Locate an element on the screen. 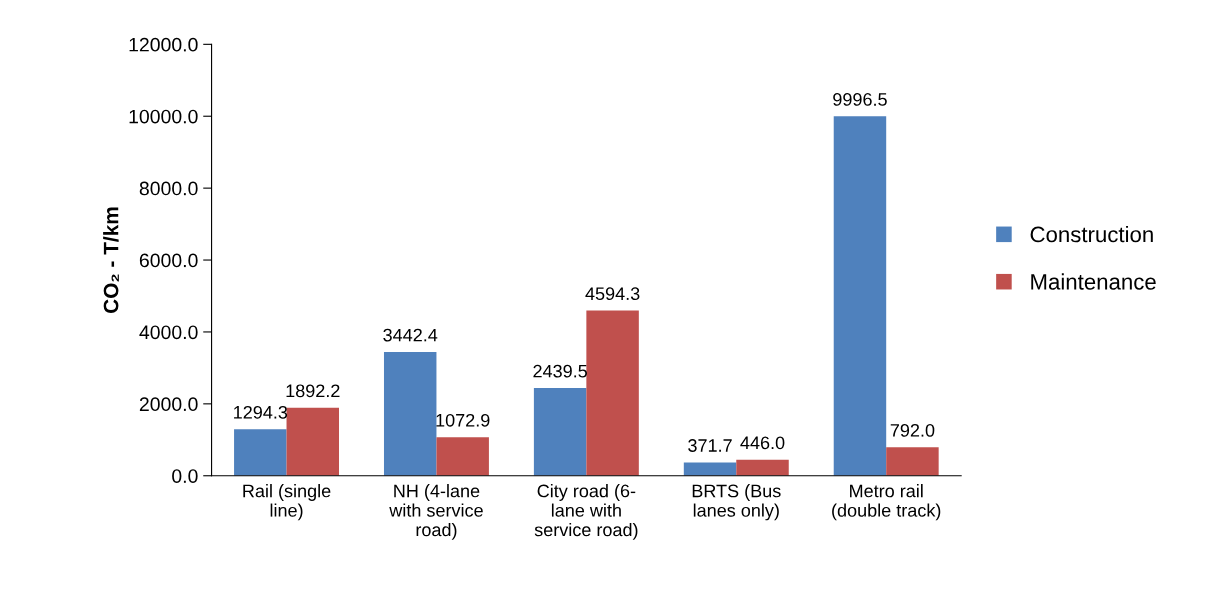  y-tick-label: 0.0 is located at coordinates (185, 476).